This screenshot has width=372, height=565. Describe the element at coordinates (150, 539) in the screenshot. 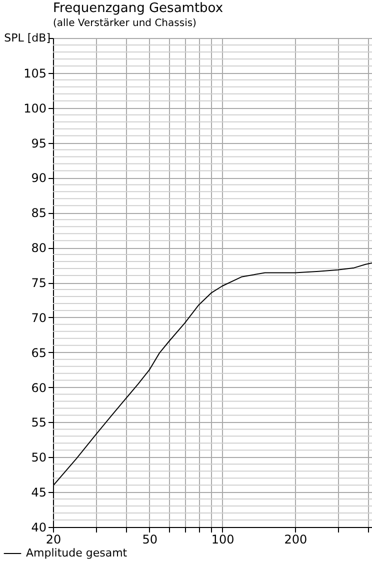

I see `x-tick-label: 50` at that location.